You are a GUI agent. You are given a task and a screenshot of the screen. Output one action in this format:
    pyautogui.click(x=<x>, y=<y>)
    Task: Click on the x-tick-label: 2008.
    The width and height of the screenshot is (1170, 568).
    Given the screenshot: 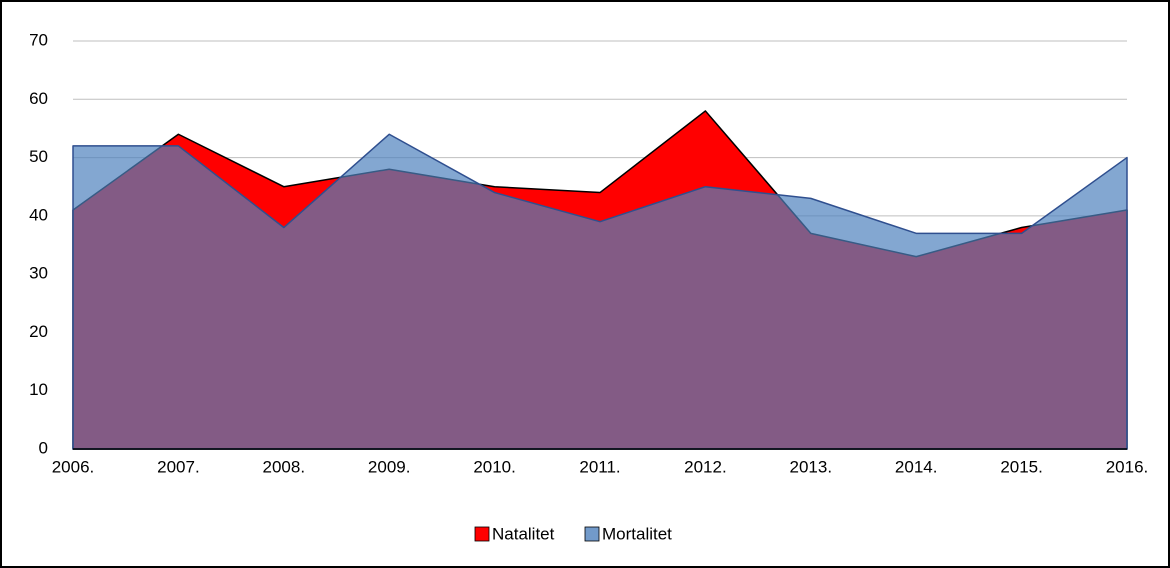 What is the action you would take?
    pyautogui.click(x=284, y=466)
    